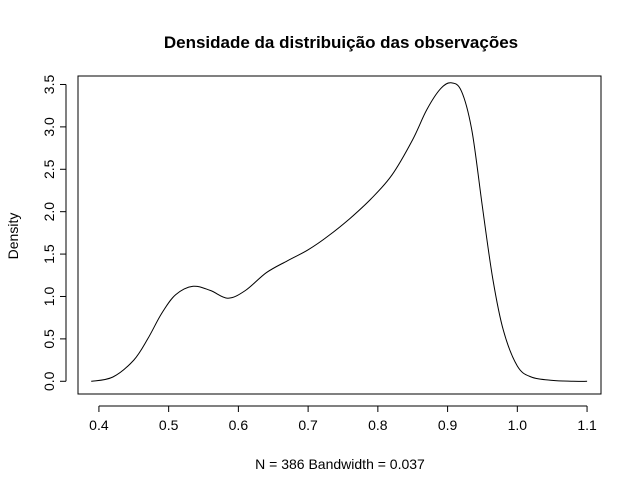 This screenshot has width=643, height=492. I want to click on x-tick-label: 0.4, so click(99, 425).